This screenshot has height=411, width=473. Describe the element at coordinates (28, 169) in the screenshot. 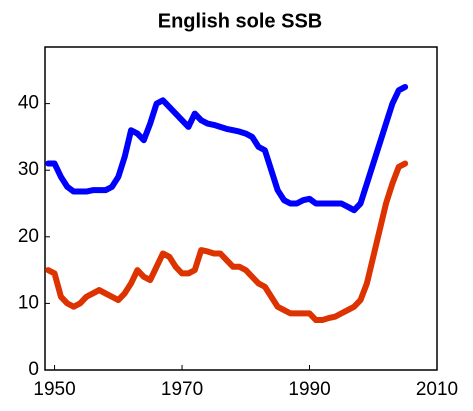

I see `y-tick-label: 30` at that location.